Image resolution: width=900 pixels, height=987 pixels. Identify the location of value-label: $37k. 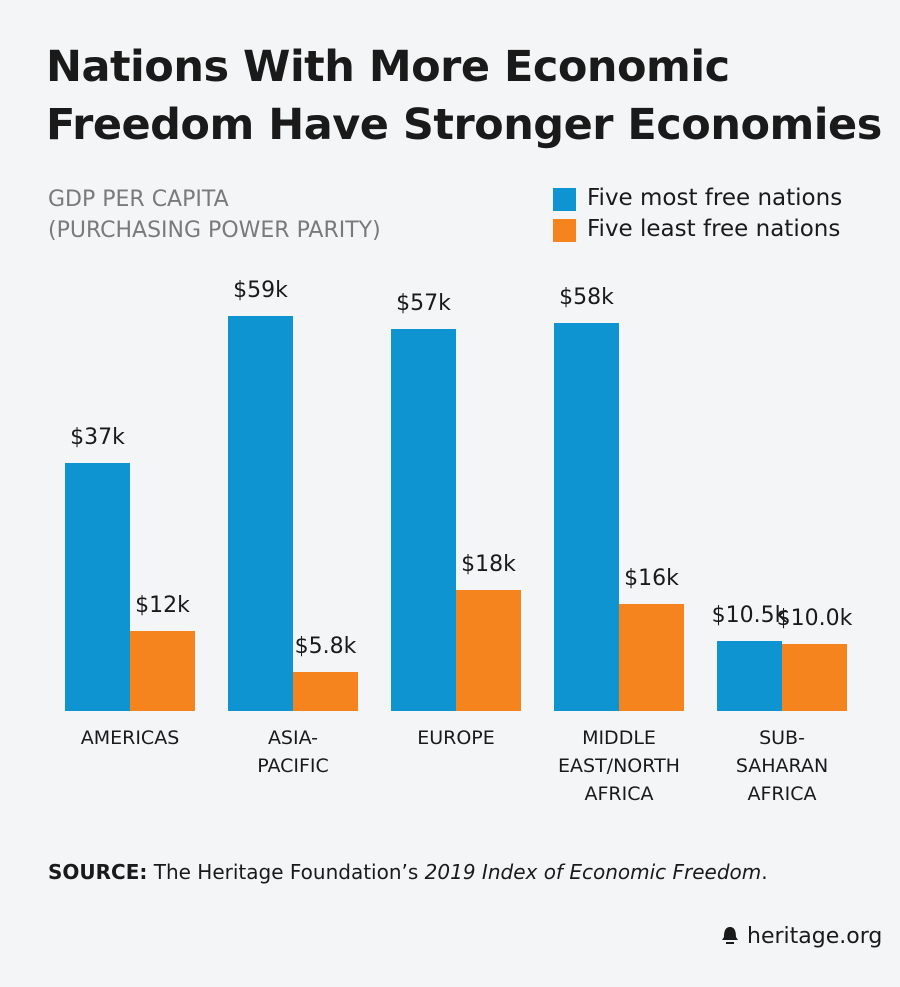
(97, 438).